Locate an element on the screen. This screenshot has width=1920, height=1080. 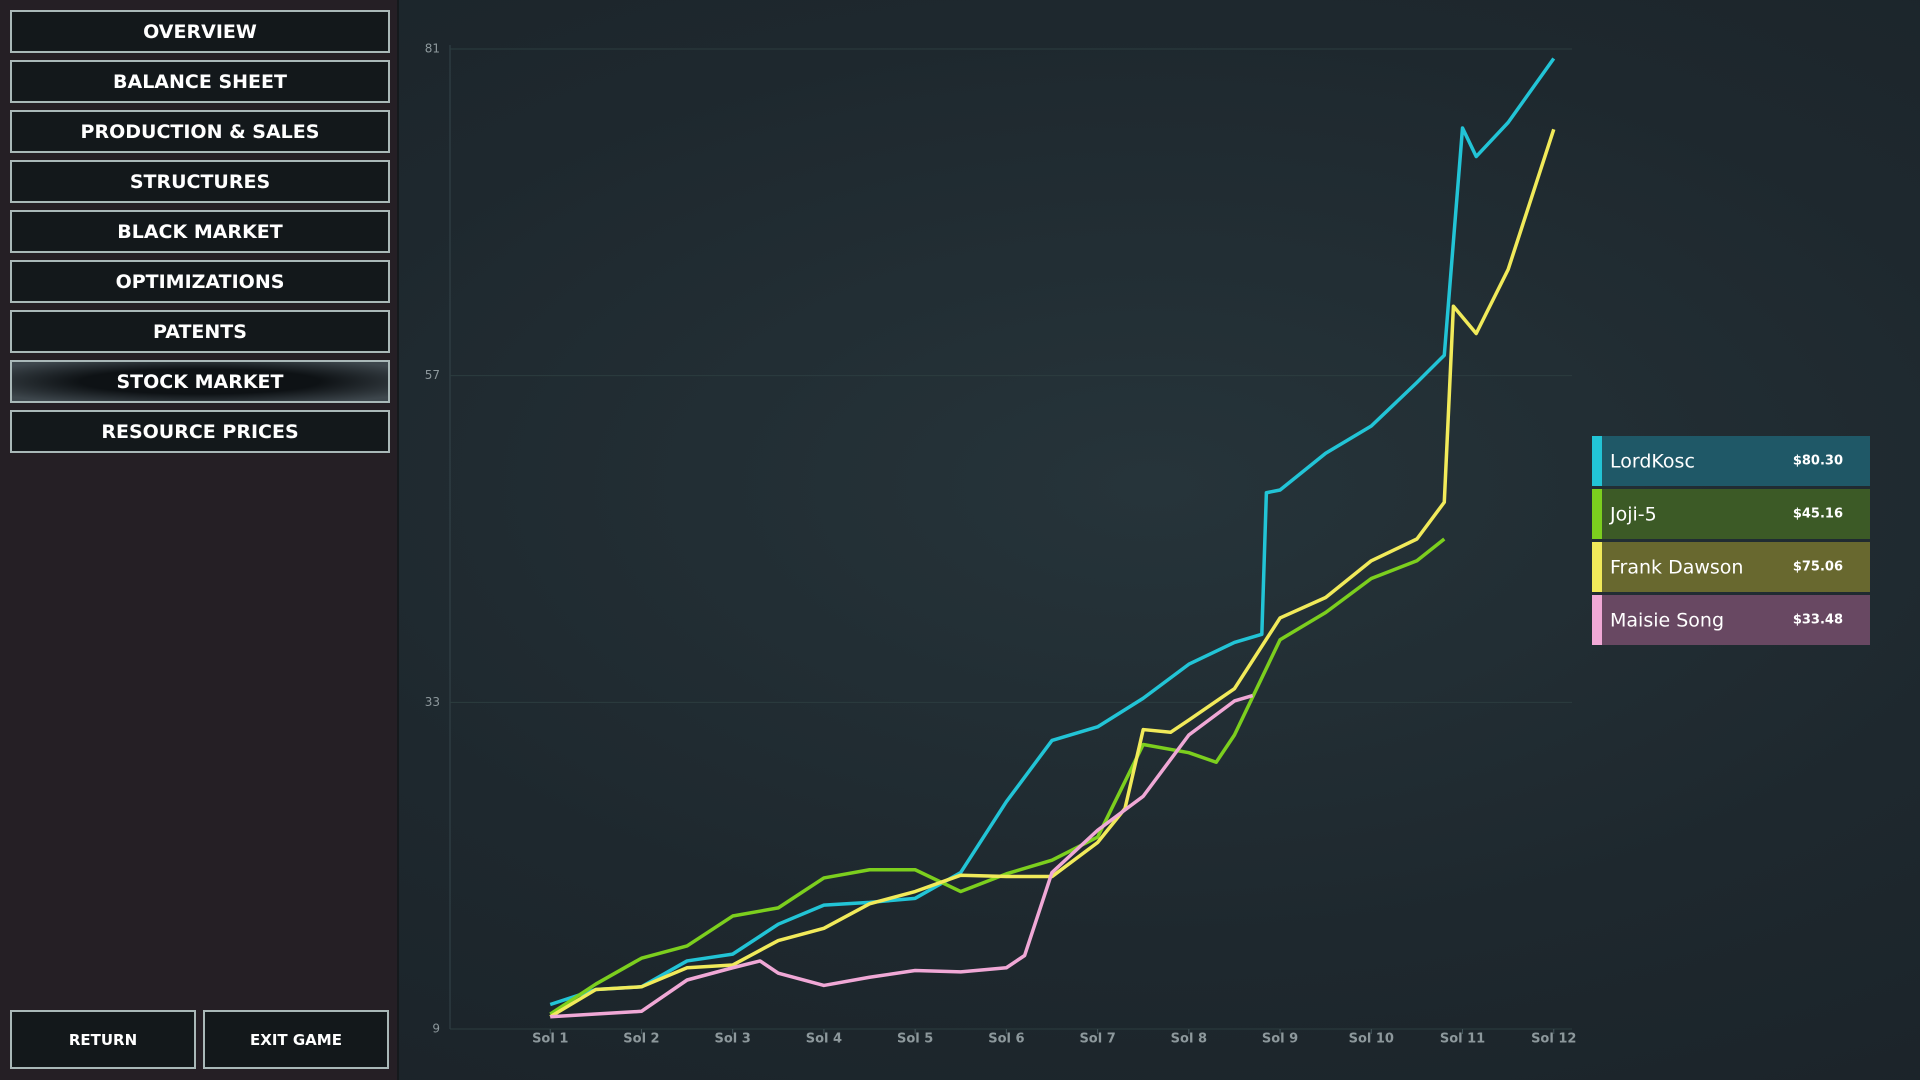
menu-button: OVERVIEW is located at coordinates (200, 31).